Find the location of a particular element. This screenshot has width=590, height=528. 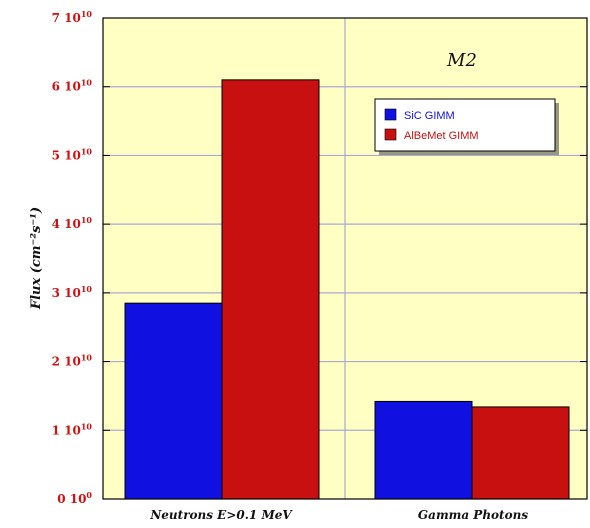

y-tick-label: 1 1010 is located at coordinates (72, 429).